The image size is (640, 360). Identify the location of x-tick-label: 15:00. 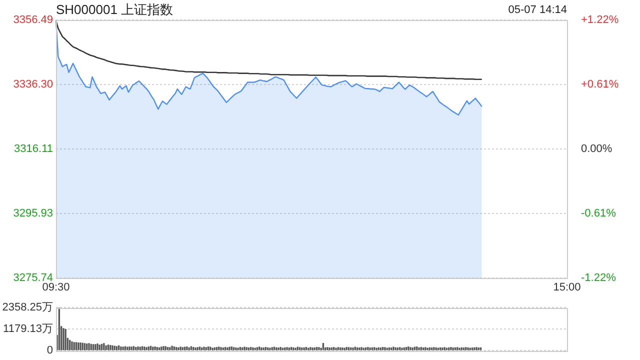
(567, 288).